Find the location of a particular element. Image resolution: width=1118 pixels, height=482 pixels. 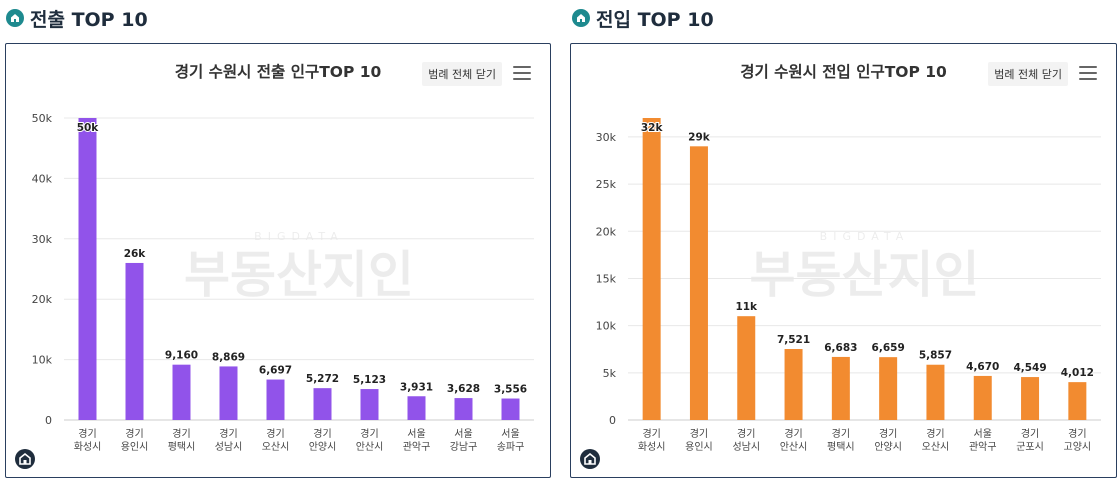

inflow-header: 전입 TOP 10 is located at coordinates (842, 18).